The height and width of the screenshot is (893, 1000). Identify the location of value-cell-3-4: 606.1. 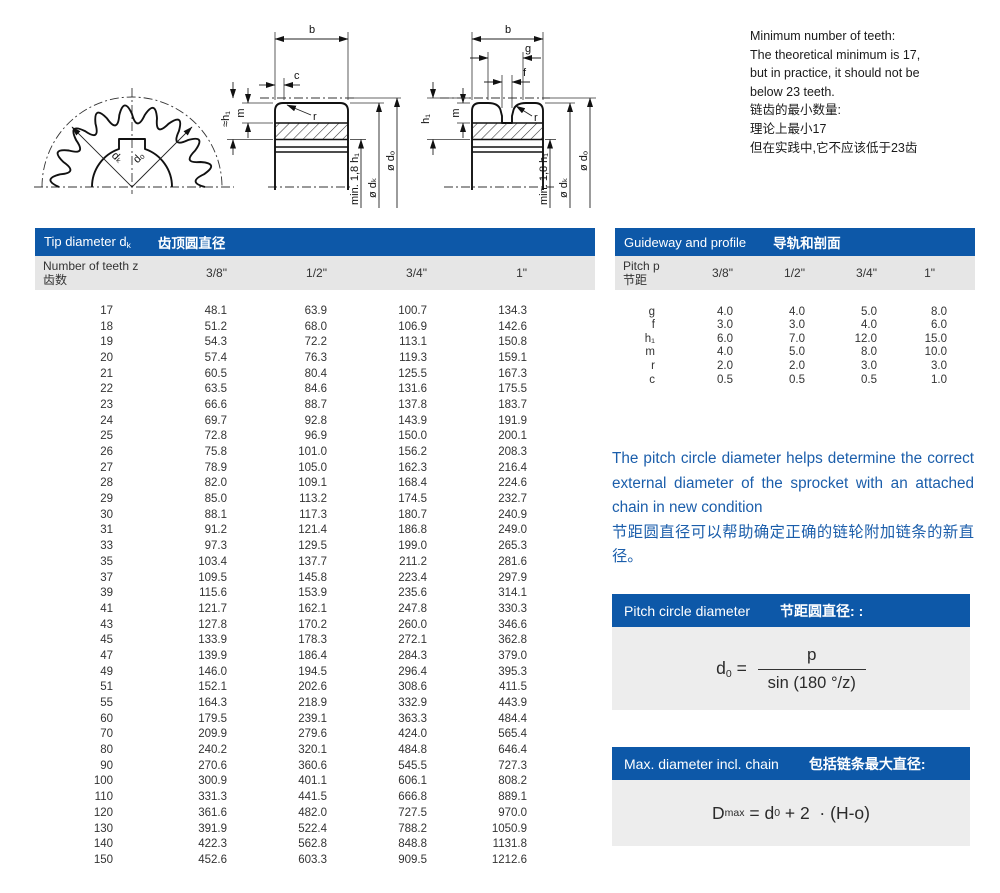
(412, 781).